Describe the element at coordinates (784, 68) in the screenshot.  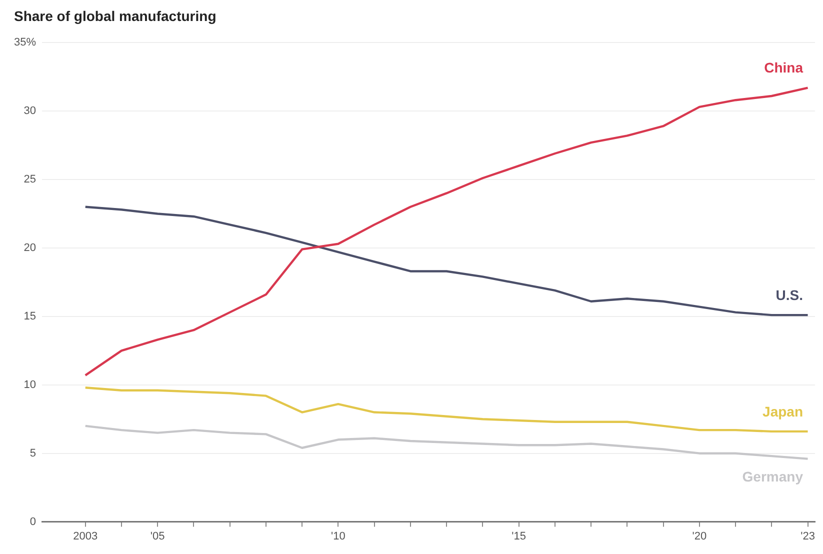
I see `series-label: China` at that location.